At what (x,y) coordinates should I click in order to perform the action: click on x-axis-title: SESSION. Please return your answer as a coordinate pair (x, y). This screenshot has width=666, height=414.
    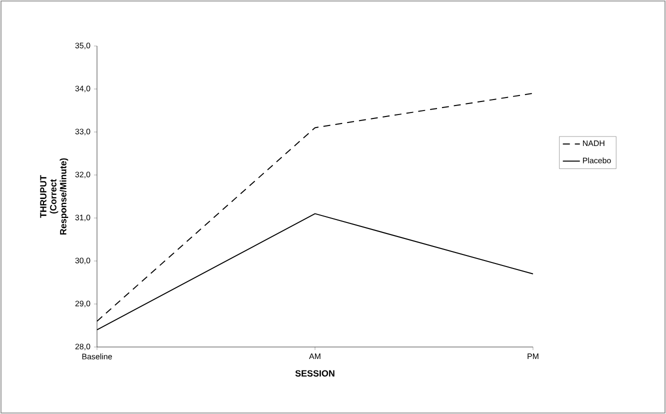
    Looking at the image, I should click on (314, 373).